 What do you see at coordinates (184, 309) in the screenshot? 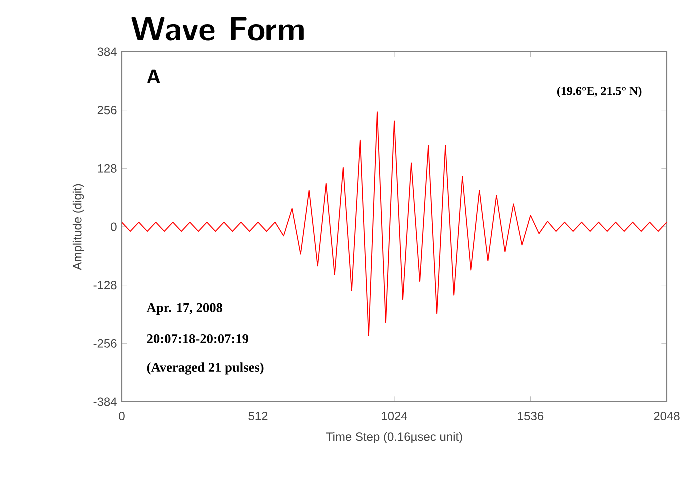
I see `annotation: Apr. 17, 2008` at bounding box center [184, 309].